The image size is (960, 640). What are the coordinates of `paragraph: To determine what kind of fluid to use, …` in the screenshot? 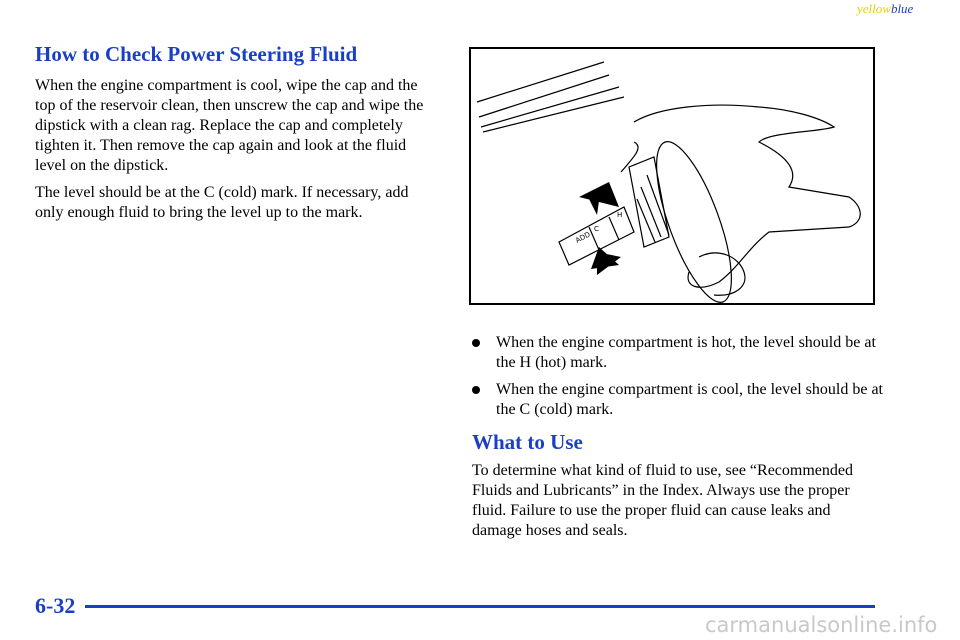 It's located at (662, 500).